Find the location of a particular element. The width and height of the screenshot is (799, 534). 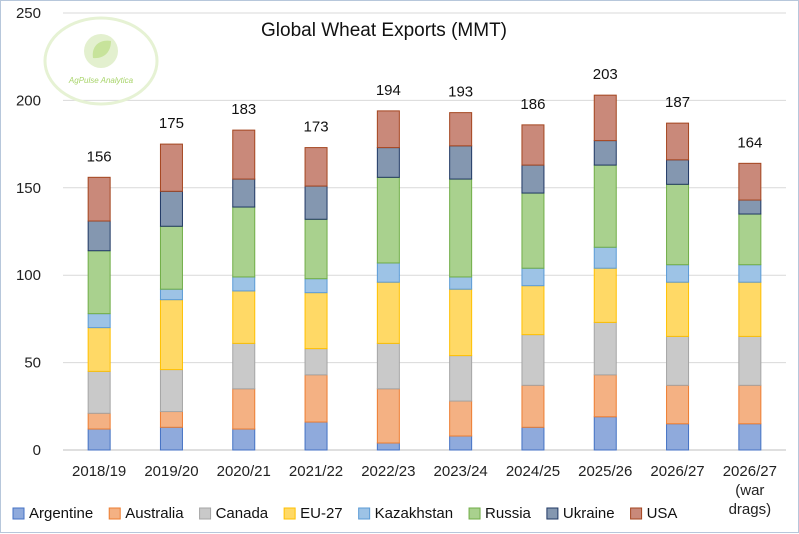

x-tick-label: 2024/25 is located at coordinates (533, 471).